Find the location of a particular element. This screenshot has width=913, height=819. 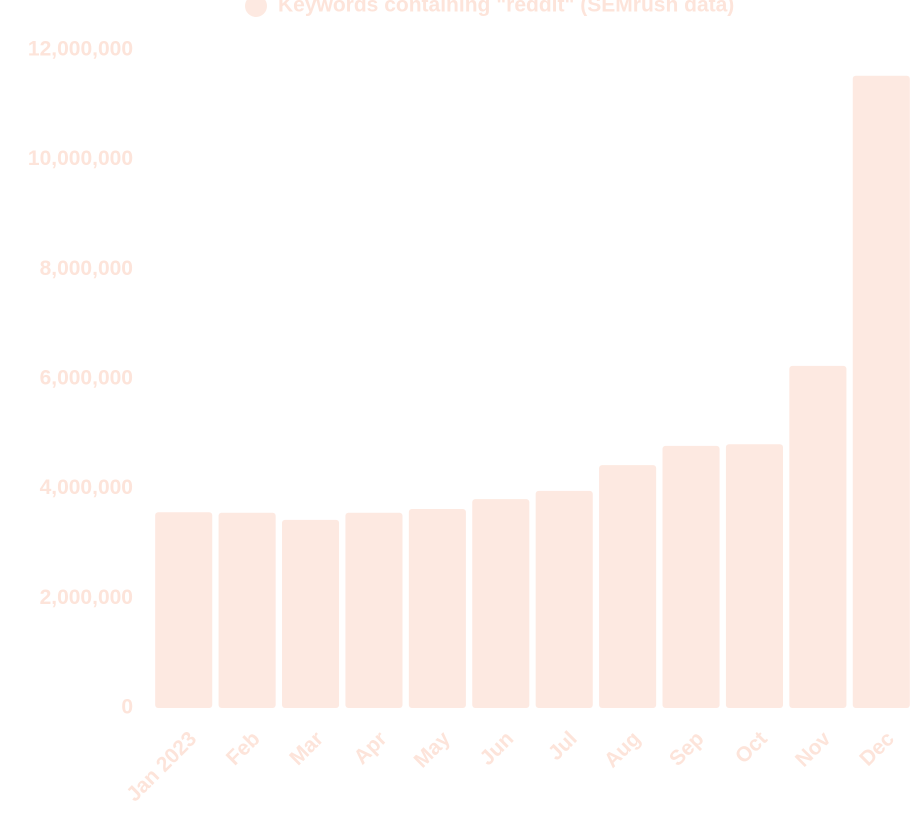

x-tick-label: Feb is located at coordinates (243, 748).